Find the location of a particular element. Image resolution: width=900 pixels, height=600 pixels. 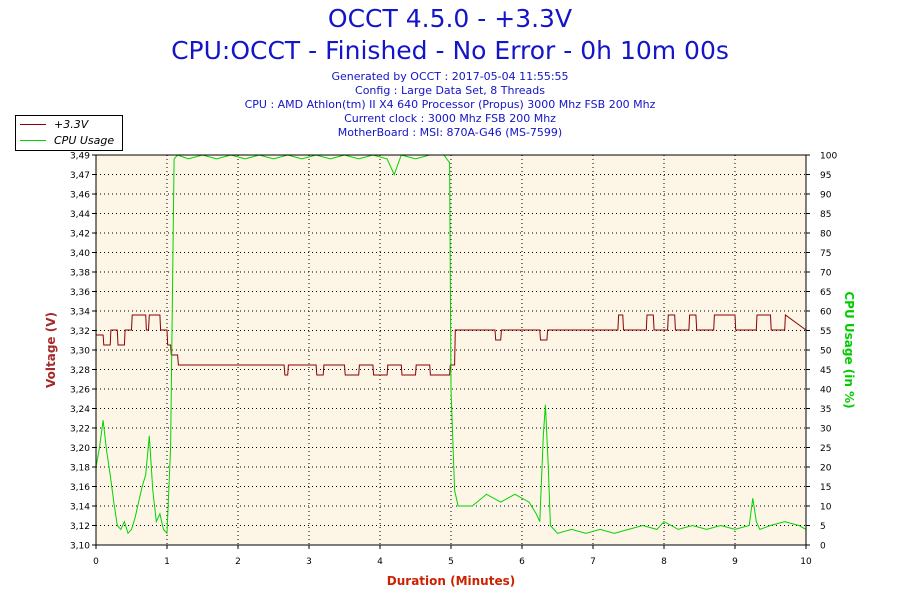

x-tick-label: 4 is located at coordinates (380, 562).